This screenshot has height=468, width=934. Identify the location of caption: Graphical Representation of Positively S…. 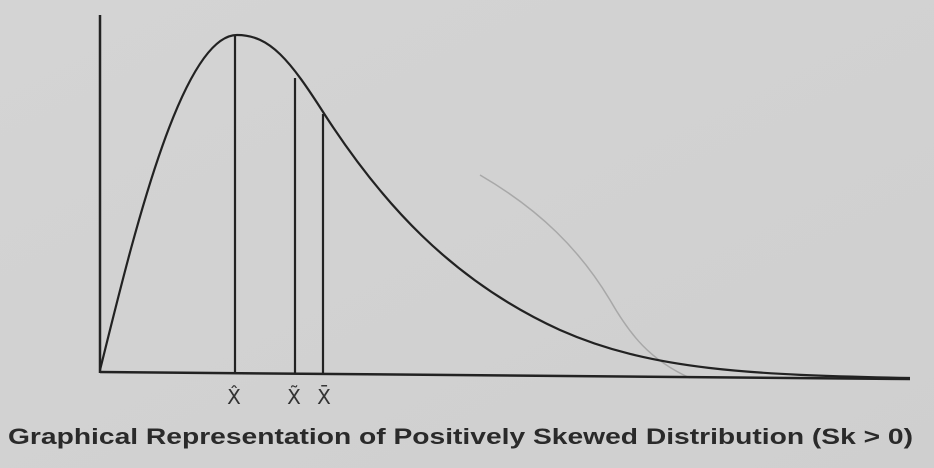
(460, 436).